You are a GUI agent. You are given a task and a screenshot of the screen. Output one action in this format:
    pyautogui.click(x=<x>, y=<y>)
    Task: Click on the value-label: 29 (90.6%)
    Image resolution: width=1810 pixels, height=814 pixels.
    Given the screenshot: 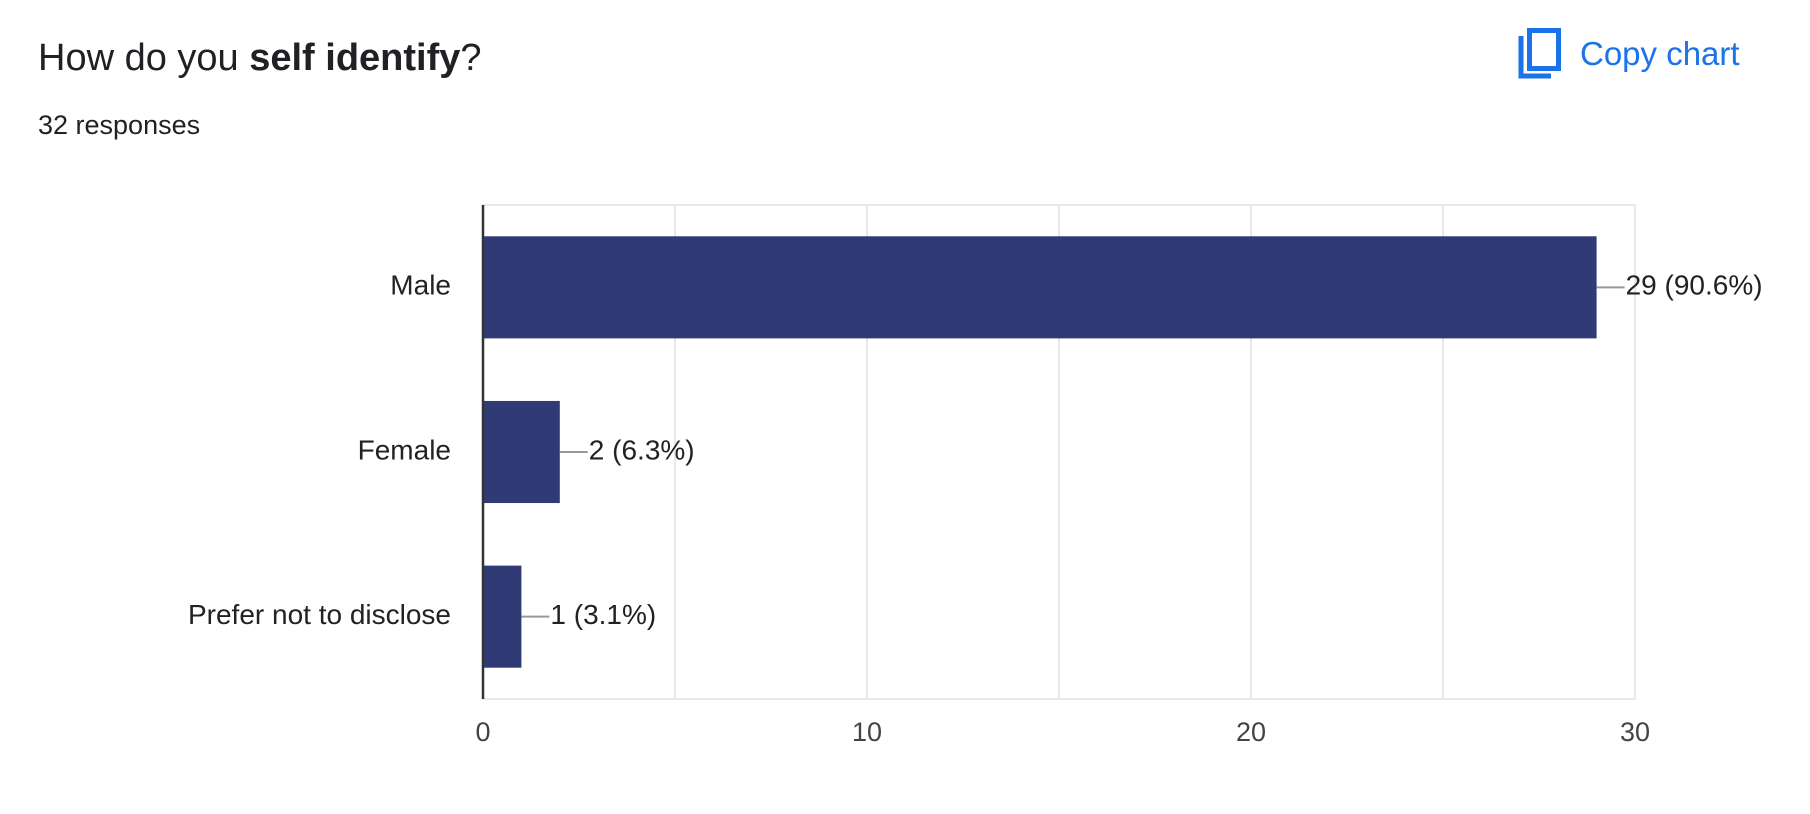 What is the action you would take?
    pyautogui.click(x=1694, y=285)
    